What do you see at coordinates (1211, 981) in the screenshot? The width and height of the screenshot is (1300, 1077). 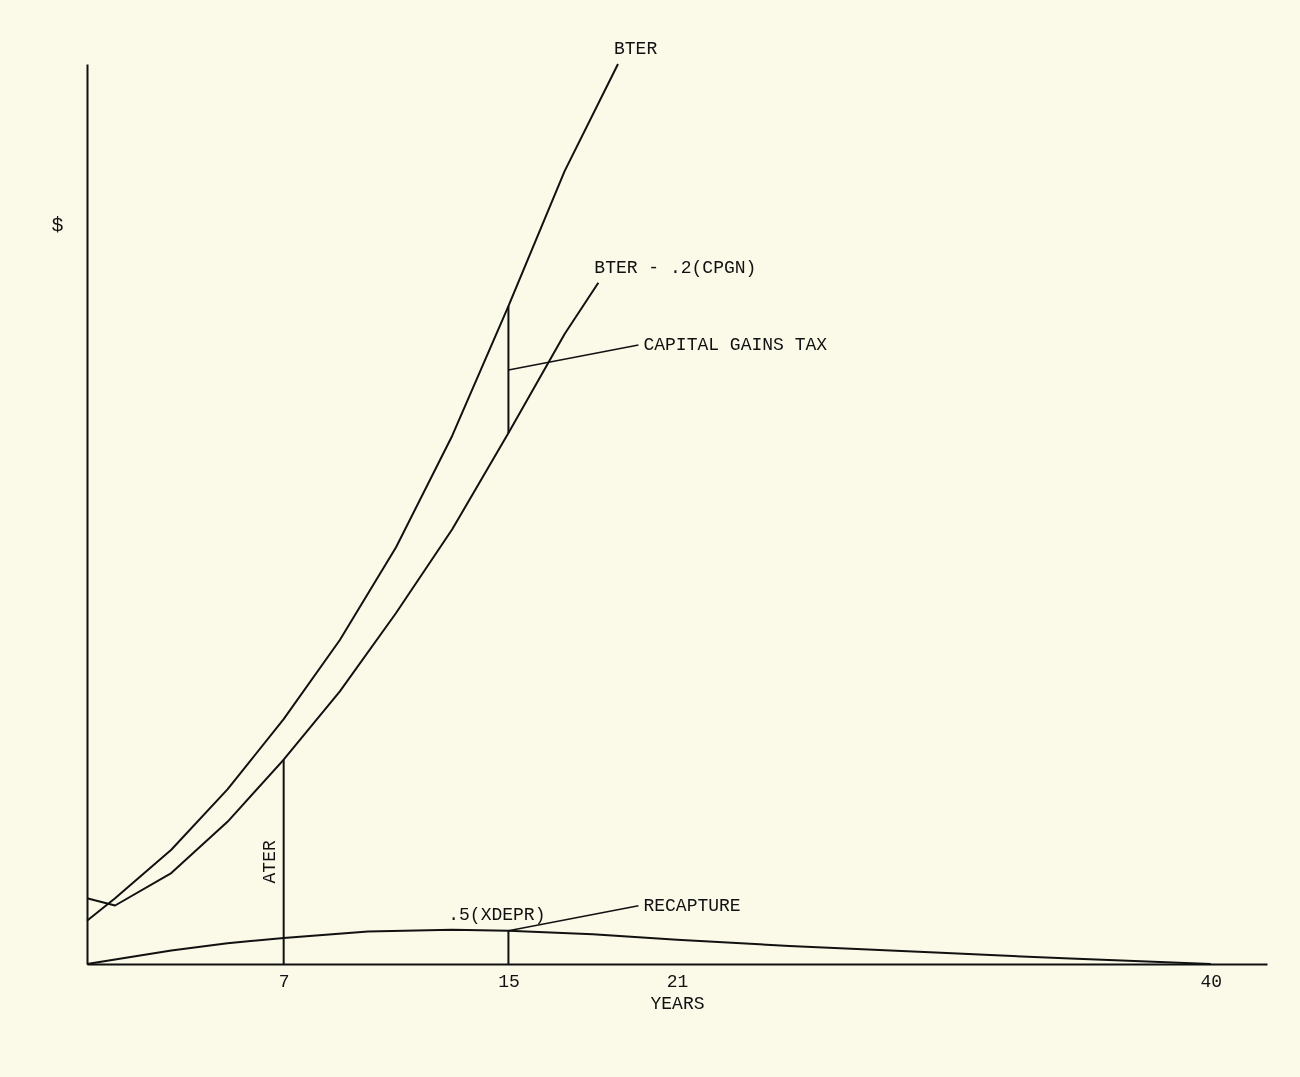 I see `x-tick-label: 40` at bounding box center [1211, 981].